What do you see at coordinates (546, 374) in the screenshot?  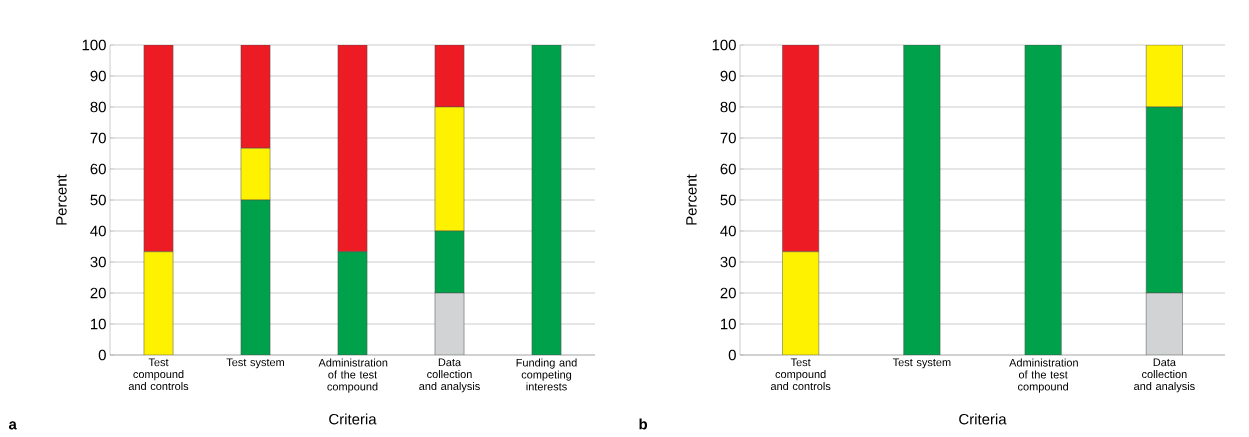 I see `x-tick-label: Funding and competing interests` at bounding box center [546, 374].